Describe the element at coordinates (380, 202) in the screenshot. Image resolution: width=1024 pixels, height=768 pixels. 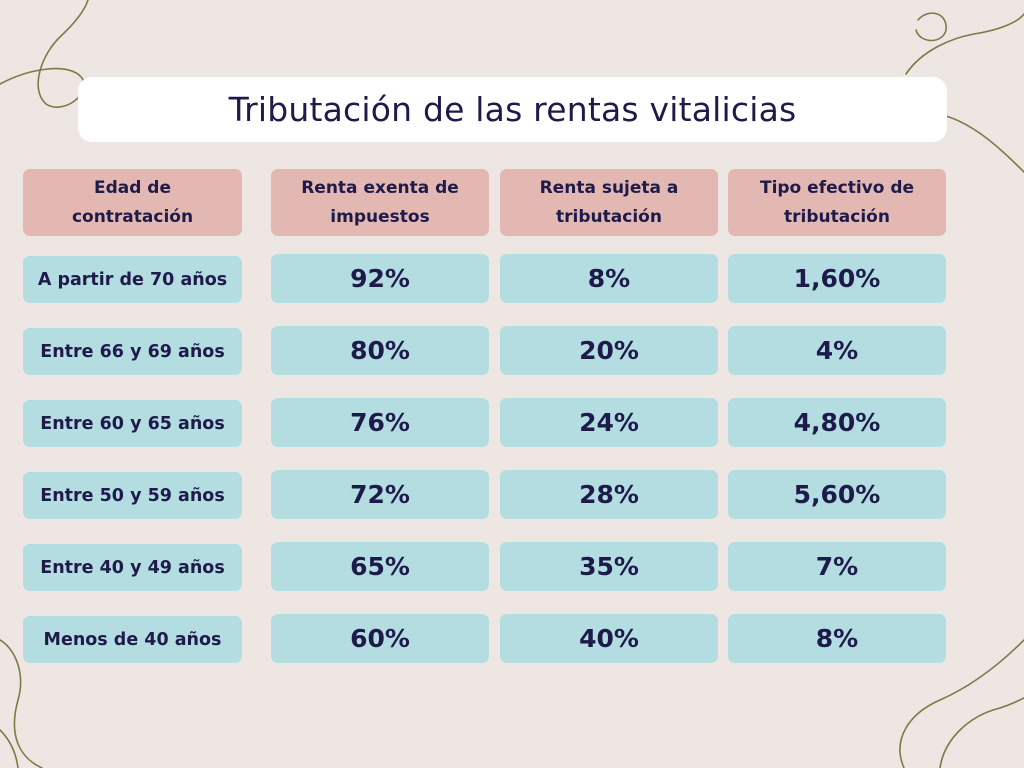
I see `header-renta-exenta: Renta exenta de impuestos` at that location.